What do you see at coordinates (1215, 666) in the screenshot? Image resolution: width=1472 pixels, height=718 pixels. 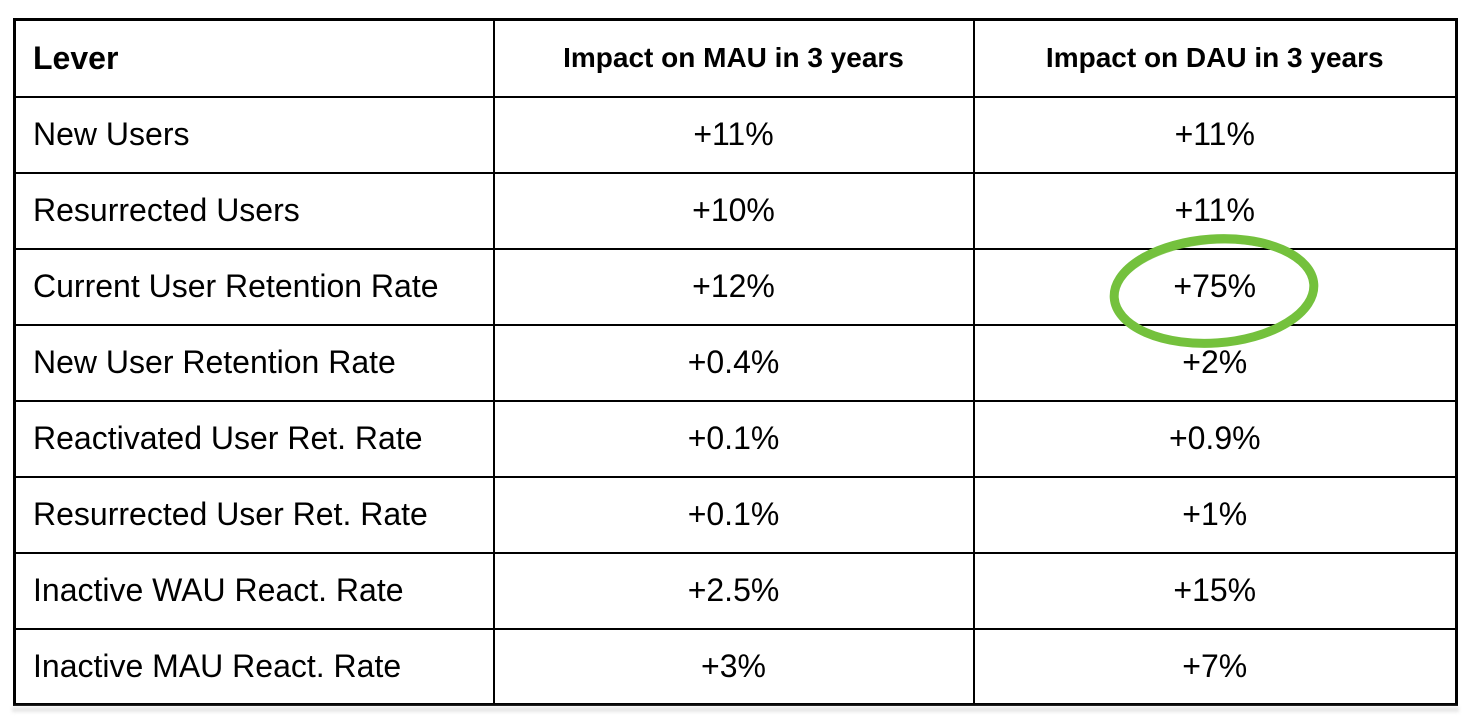 I see `dau-value-cell: +7%` at bounding box center [1215, 666].